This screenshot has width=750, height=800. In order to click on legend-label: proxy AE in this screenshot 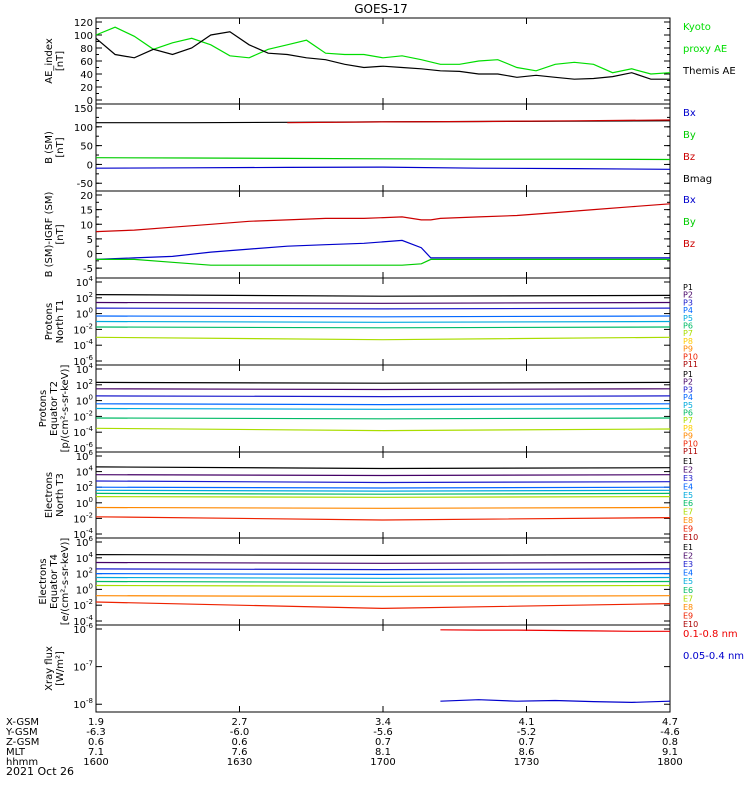, I will do `click(705, 49)`.